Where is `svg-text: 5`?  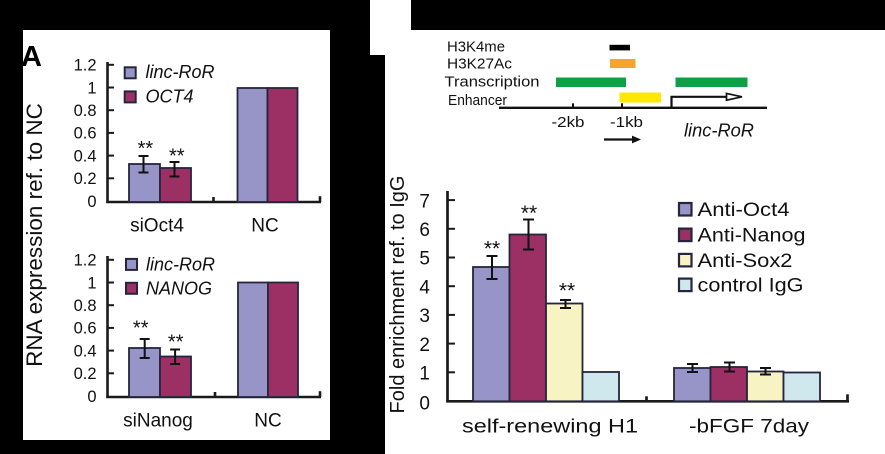
svg-text: 5 is located at coordinates (424, 259).